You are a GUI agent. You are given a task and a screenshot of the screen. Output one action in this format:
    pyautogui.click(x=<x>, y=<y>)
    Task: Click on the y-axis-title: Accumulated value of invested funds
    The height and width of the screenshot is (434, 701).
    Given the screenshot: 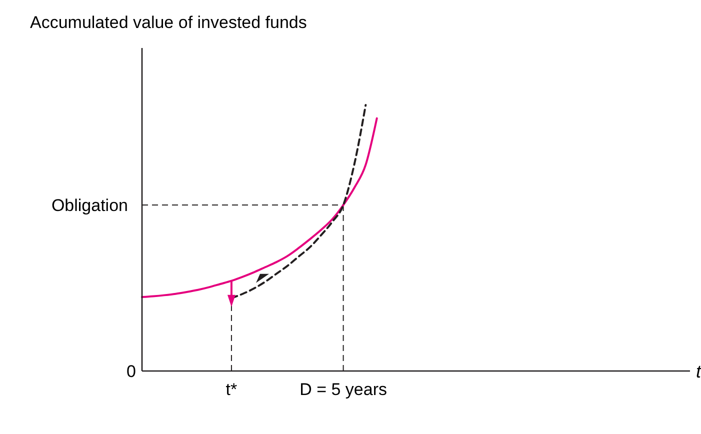 What is the action you would take?
    pyautogui.click(x=168, y=22)
    